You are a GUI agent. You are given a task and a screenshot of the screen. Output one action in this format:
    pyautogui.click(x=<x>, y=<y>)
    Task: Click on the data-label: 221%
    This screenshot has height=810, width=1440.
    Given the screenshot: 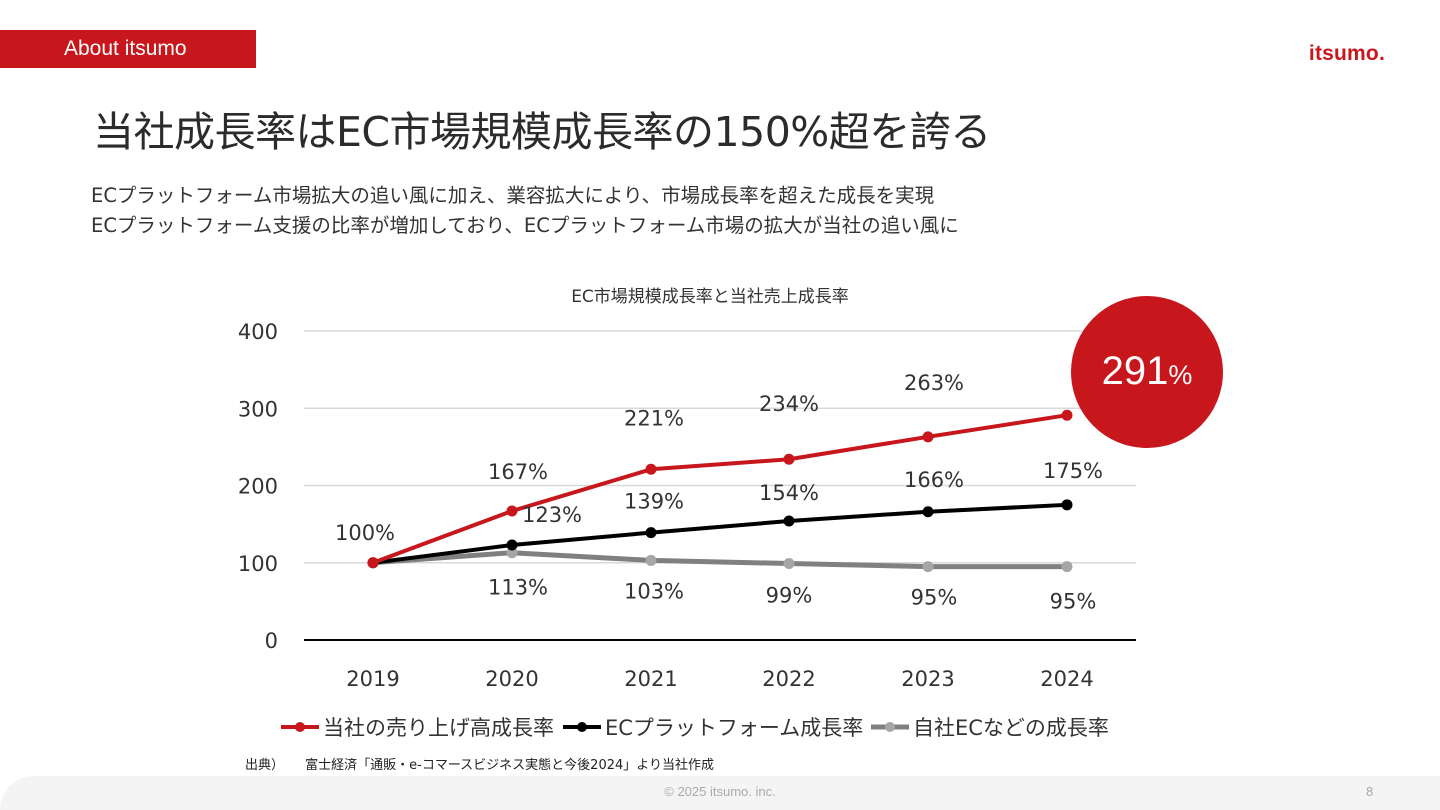 What is the action you would take?
    pyautogui.click(x=654, y=418)
    